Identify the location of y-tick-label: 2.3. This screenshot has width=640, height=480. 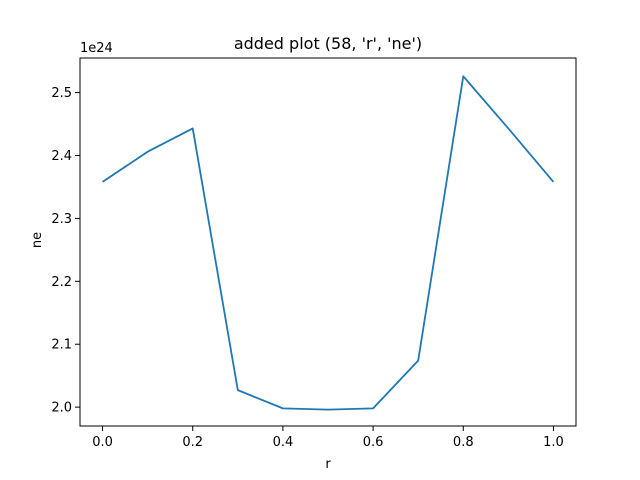
(61, 219).